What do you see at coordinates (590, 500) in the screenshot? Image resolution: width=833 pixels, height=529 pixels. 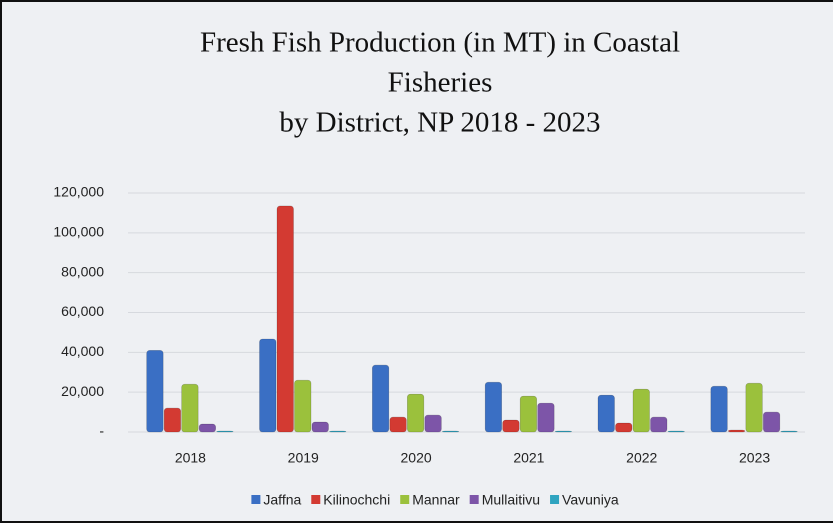 I see `legend-label: Vavuniya` at bounding box center [590, 500].